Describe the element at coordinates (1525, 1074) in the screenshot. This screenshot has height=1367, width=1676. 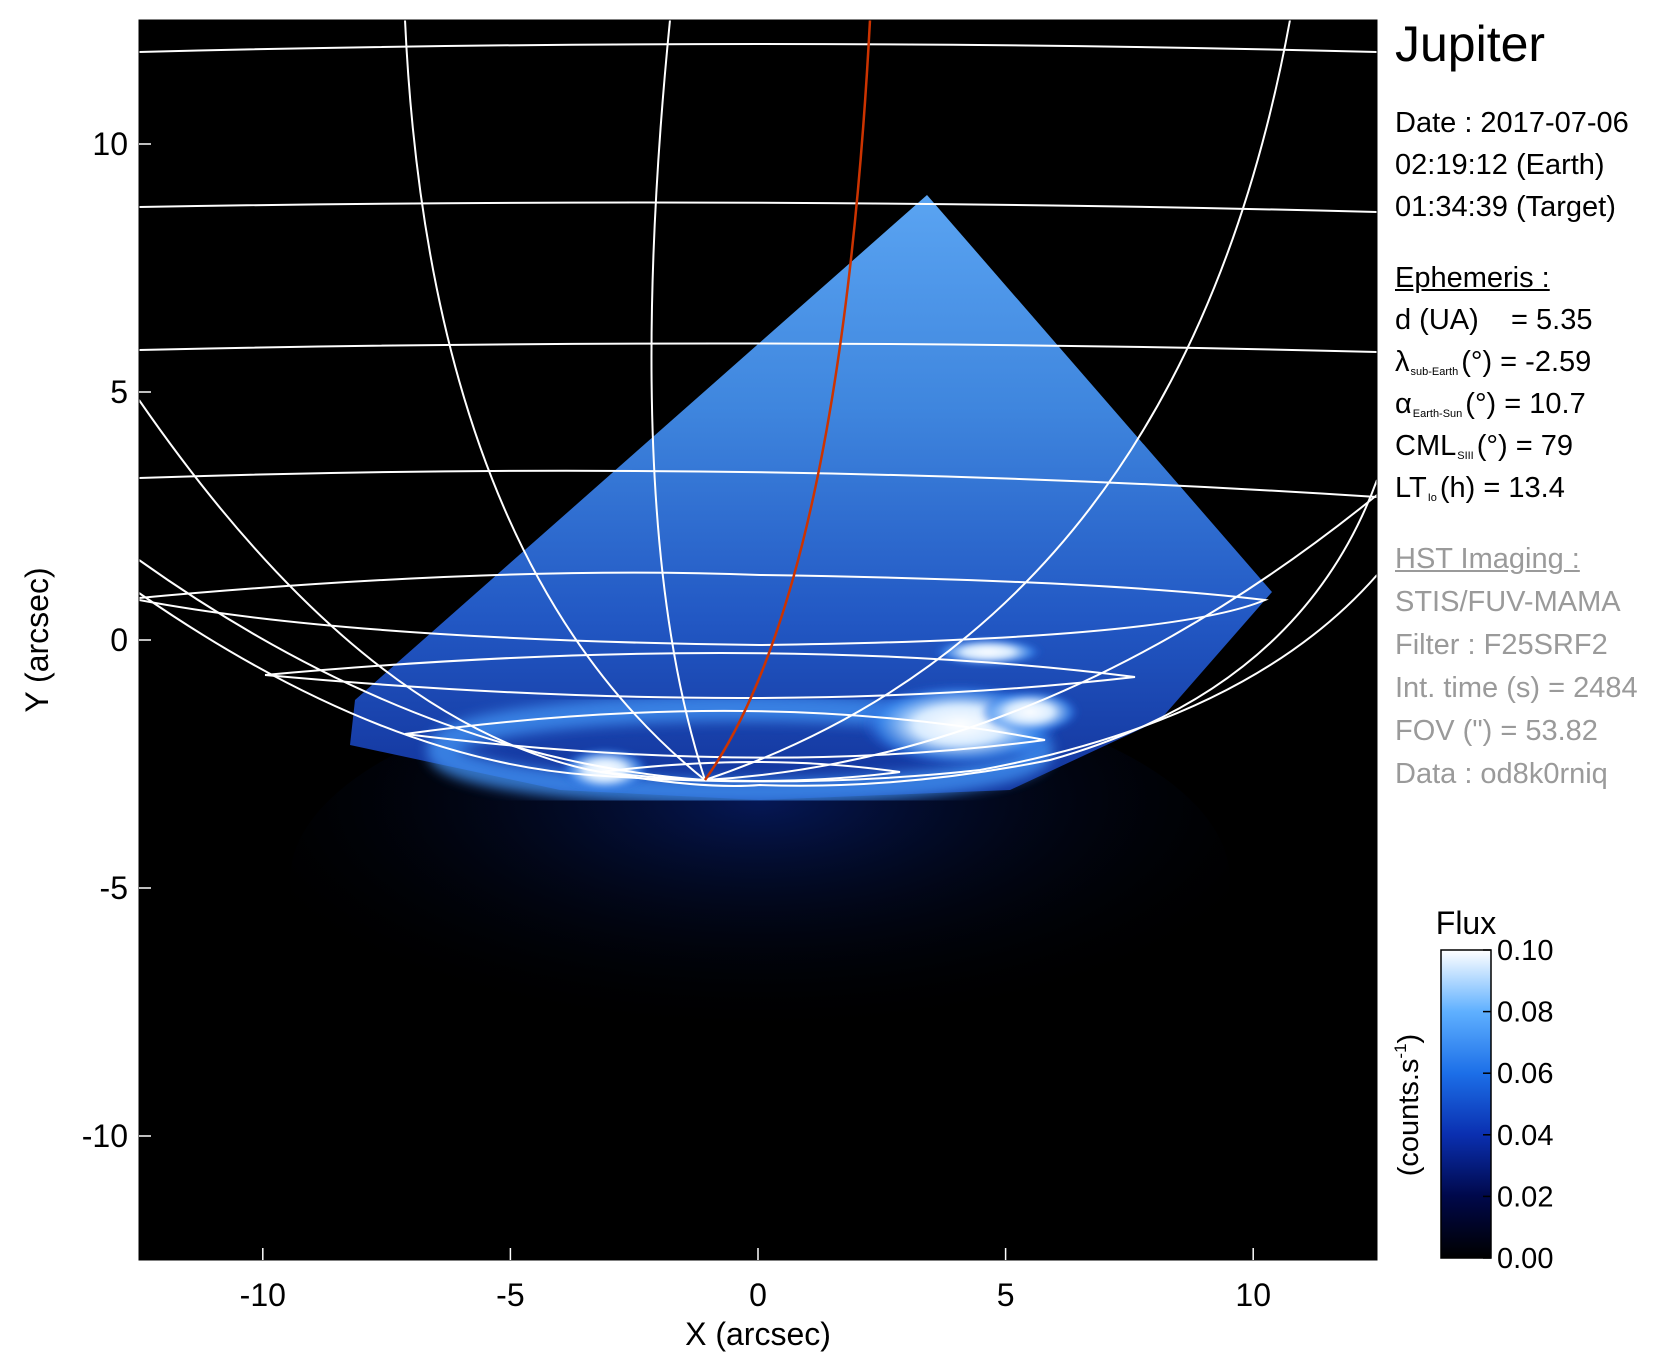
I see `colorbar-tick-label: 0.06` at that location.